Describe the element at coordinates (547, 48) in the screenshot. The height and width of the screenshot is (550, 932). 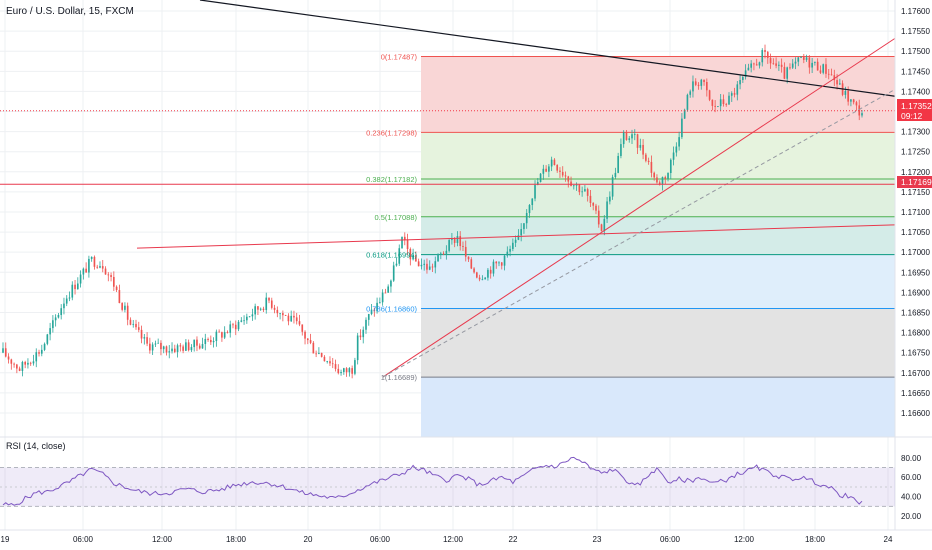
I see `trend-line-black` at that location.